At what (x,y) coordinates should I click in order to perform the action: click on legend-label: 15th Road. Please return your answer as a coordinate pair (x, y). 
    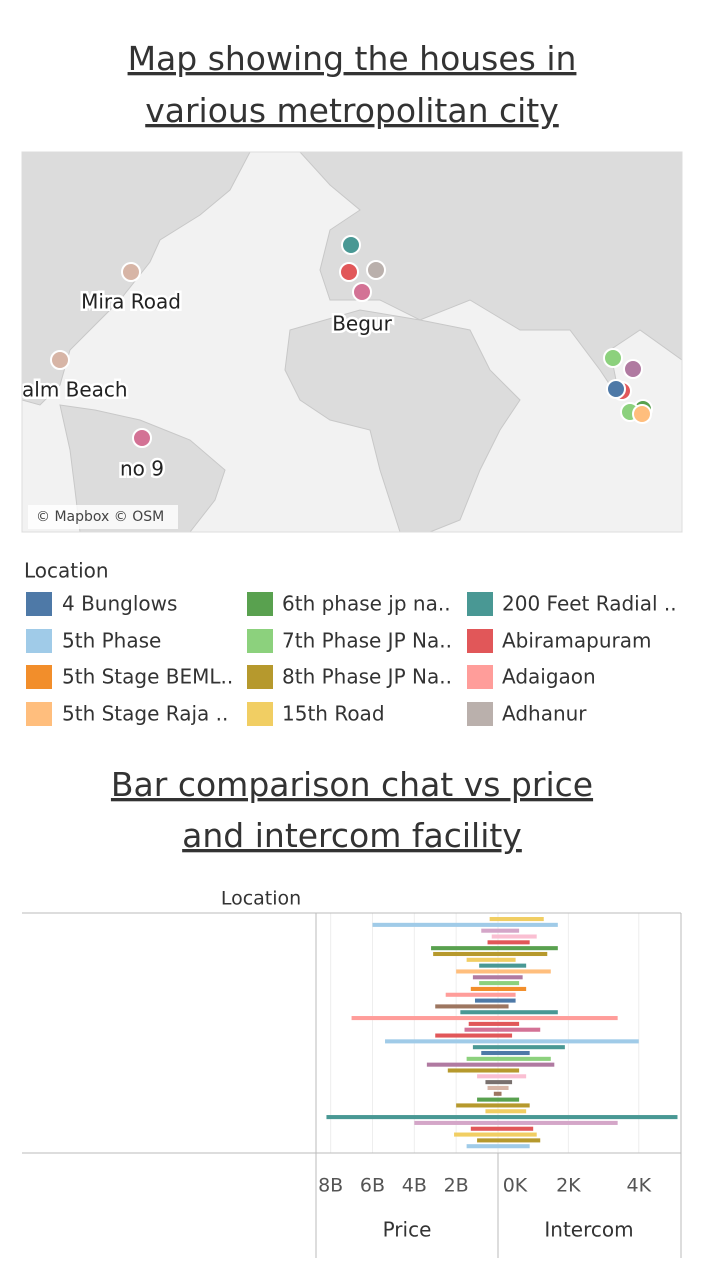
    Looking at the image, I should click on (333, 714).